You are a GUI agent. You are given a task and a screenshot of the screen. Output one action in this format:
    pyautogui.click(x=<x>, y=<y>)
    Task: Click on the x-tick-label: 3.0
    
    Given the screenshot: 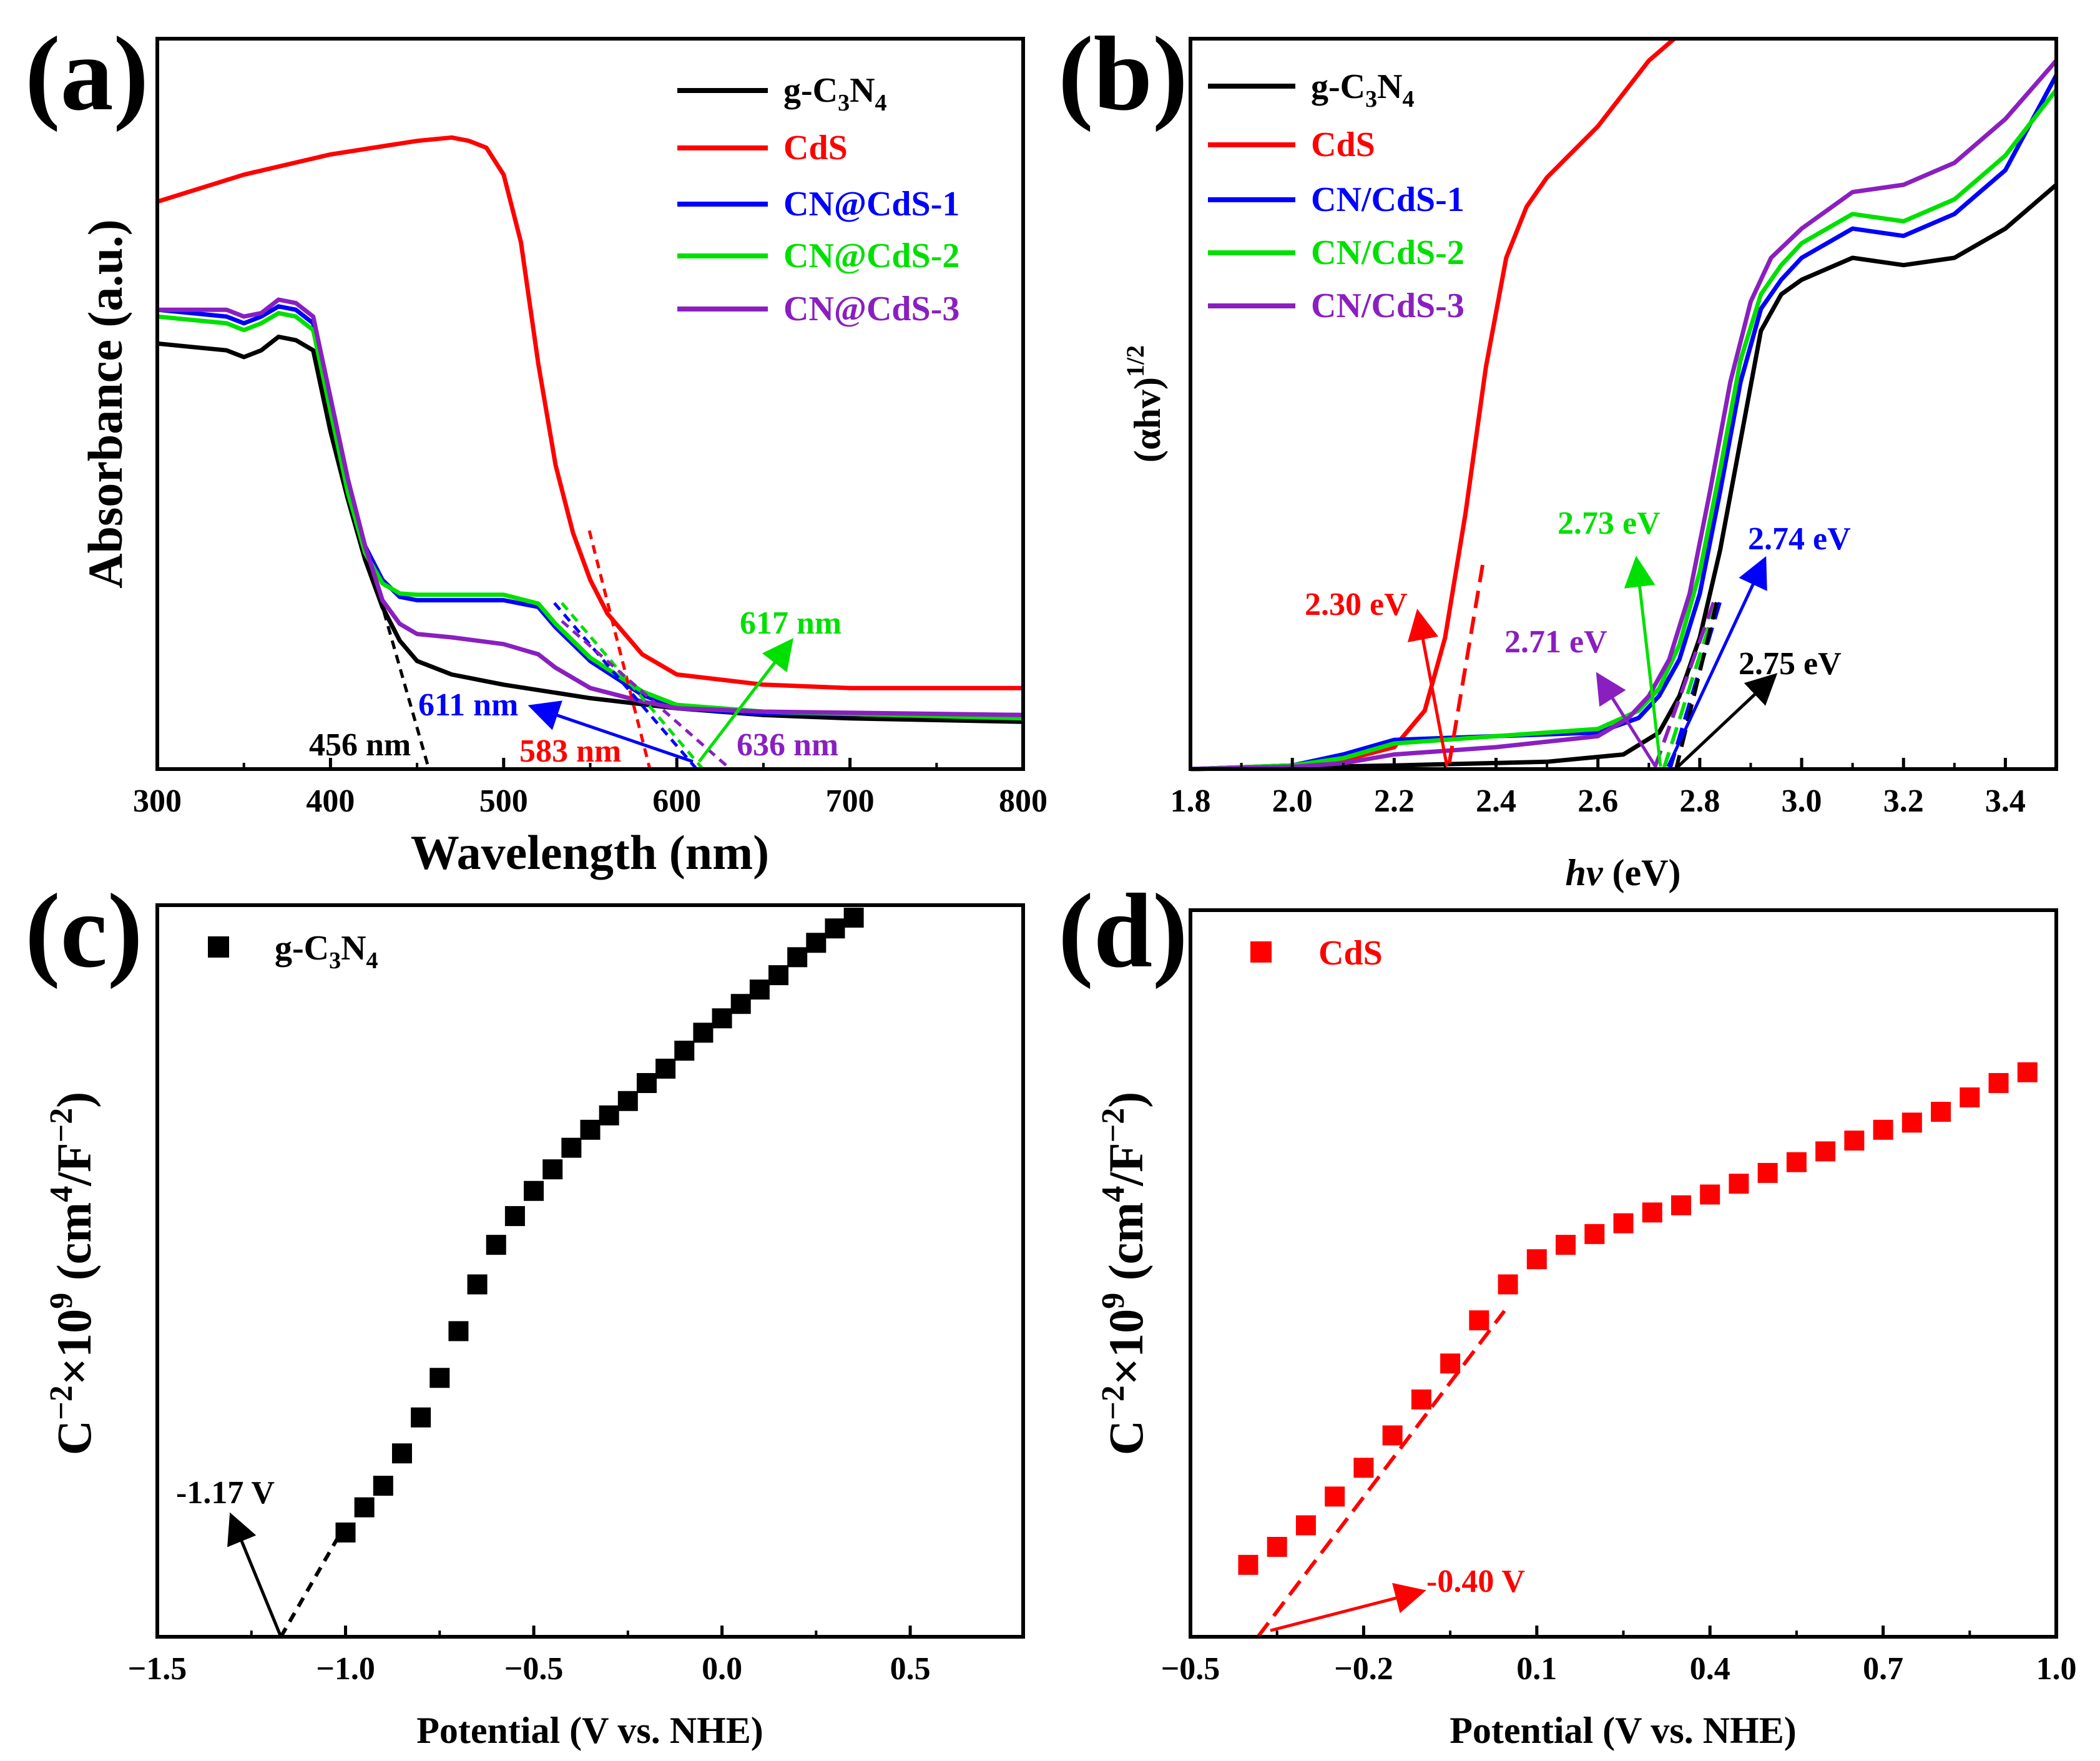 What is the action you would take?
    pyautogui.click(x=1802, y=801)
    